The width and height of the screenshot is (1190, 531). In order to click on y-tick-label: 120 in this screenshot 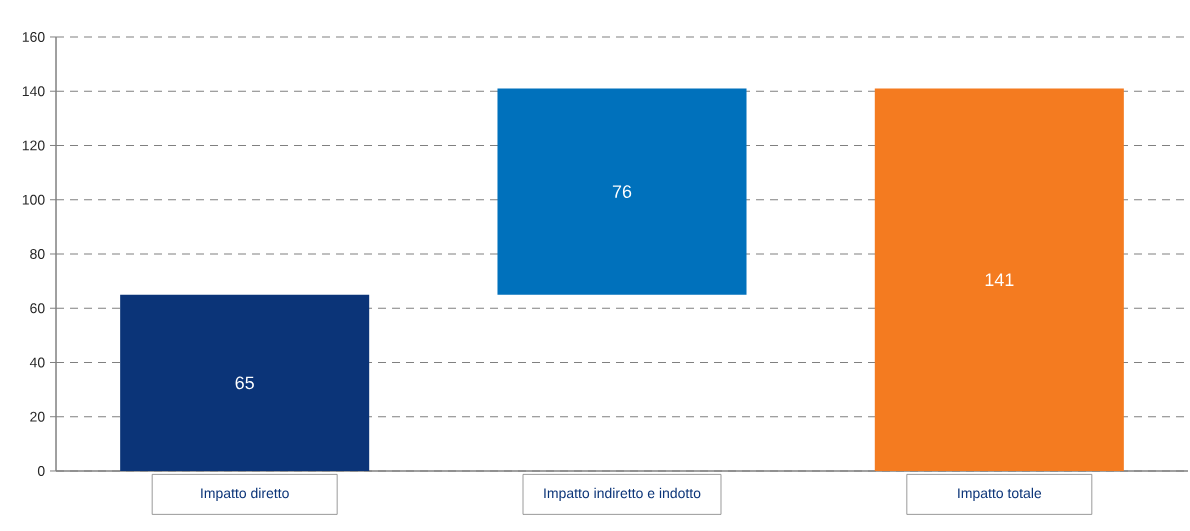, I will do `click(33, 145)`.